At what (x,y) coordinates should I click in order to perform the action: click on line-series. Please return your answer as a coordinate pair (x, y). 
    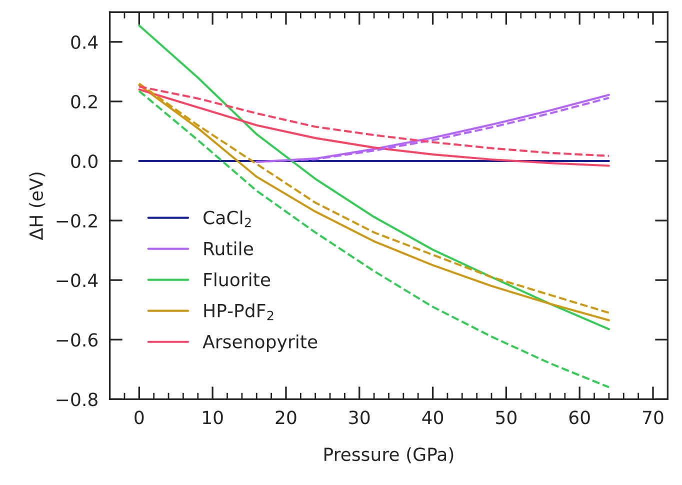
    Looking at the image, I should click on (374, 127).